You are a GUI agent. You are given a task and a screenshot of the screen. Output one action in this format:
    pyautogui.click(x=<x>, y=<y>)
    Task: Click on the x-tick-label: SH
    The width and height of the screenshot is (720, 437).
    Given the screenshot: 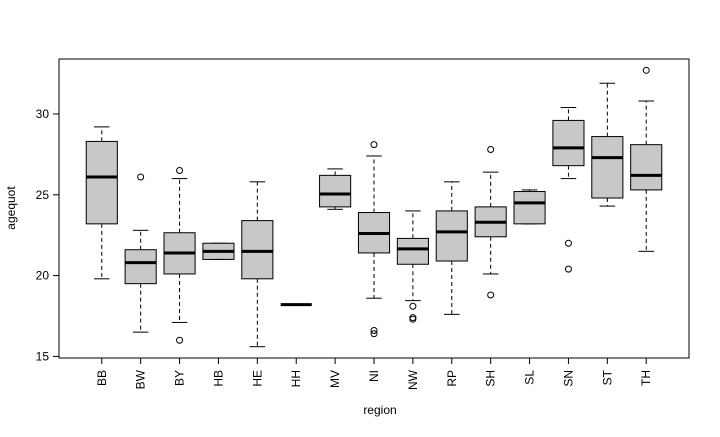 What is the action you would take?
    pyautogui.click(x=491, y=378)
    